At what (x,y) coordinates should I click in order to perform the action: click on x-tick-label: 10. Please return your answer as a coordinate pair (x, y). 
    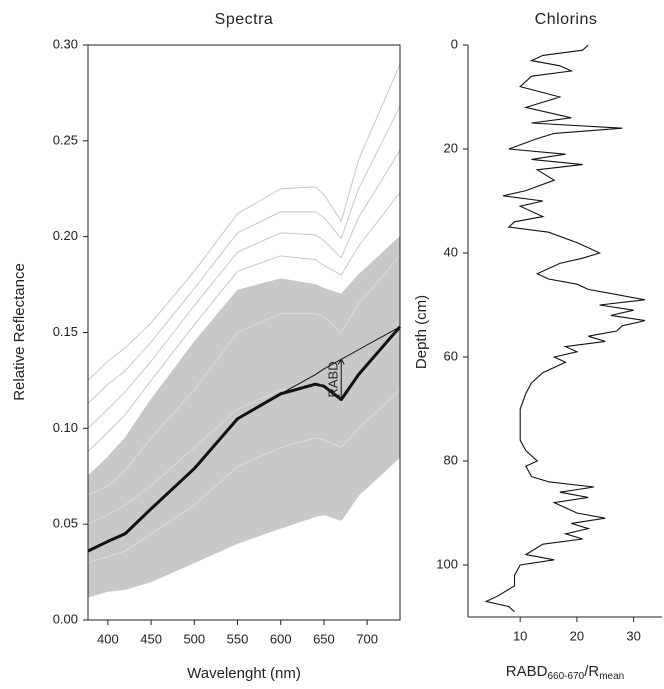
    Looking at the image, I should click on (520, 635).